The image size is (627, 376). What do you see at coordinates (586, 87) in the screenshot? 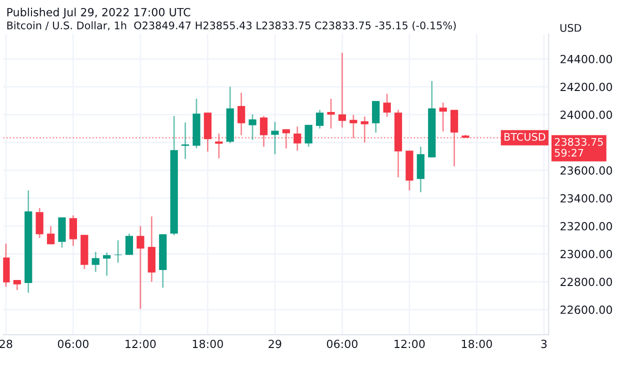
I see `y-tick-label: 24200.00` at bounding box center [586, 87].